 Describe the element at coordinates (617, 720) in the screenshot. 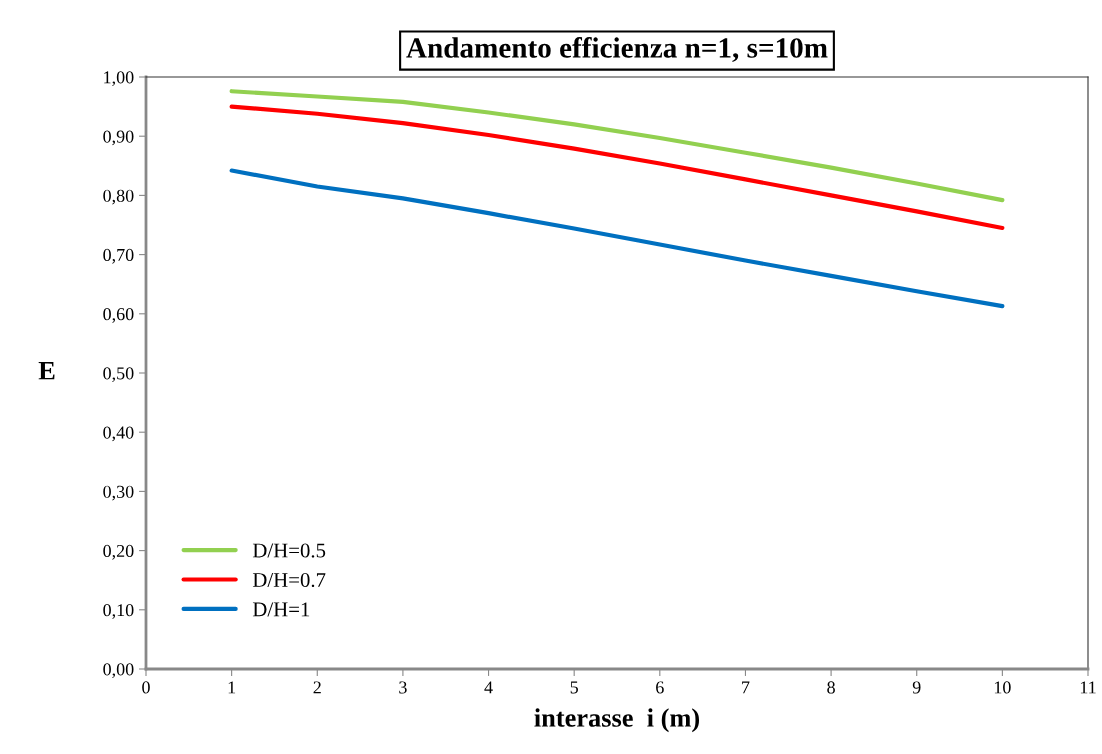

I see `x-axis-title: interasse i (m)` at that location.